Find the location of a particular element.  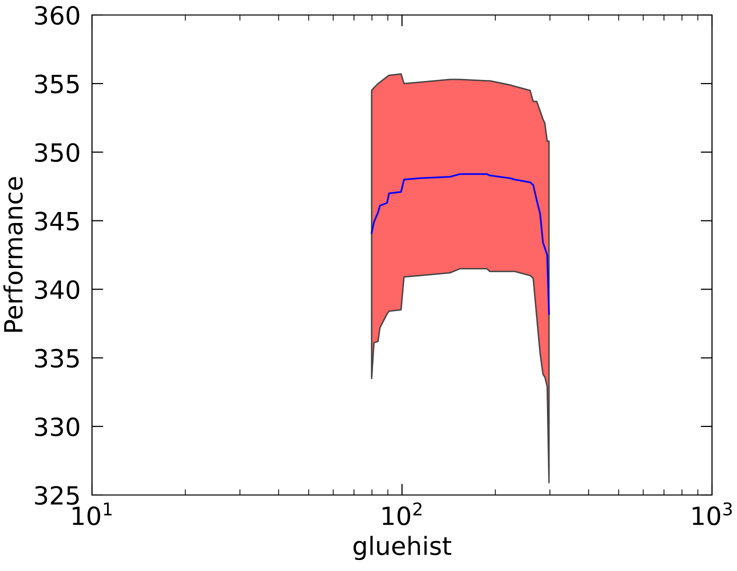

x-tick-label: 10$^{2}$ is located at coordinates (402, 514).